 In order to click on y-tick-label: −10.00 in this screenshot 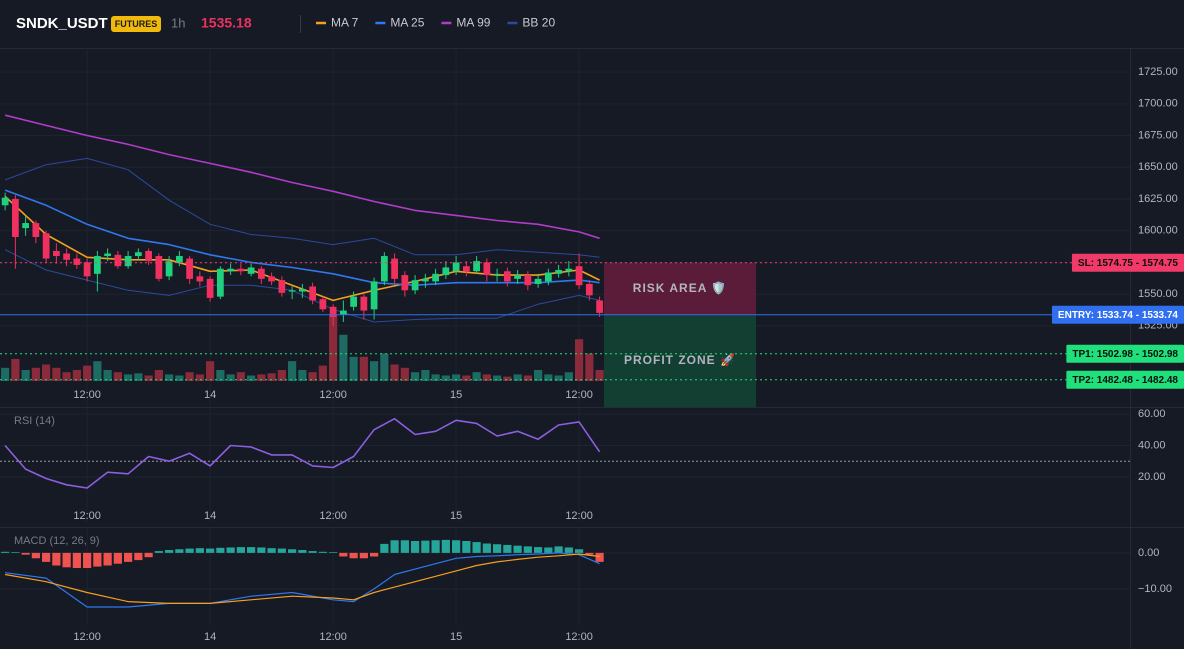, I will do `click(1155, 589)`.